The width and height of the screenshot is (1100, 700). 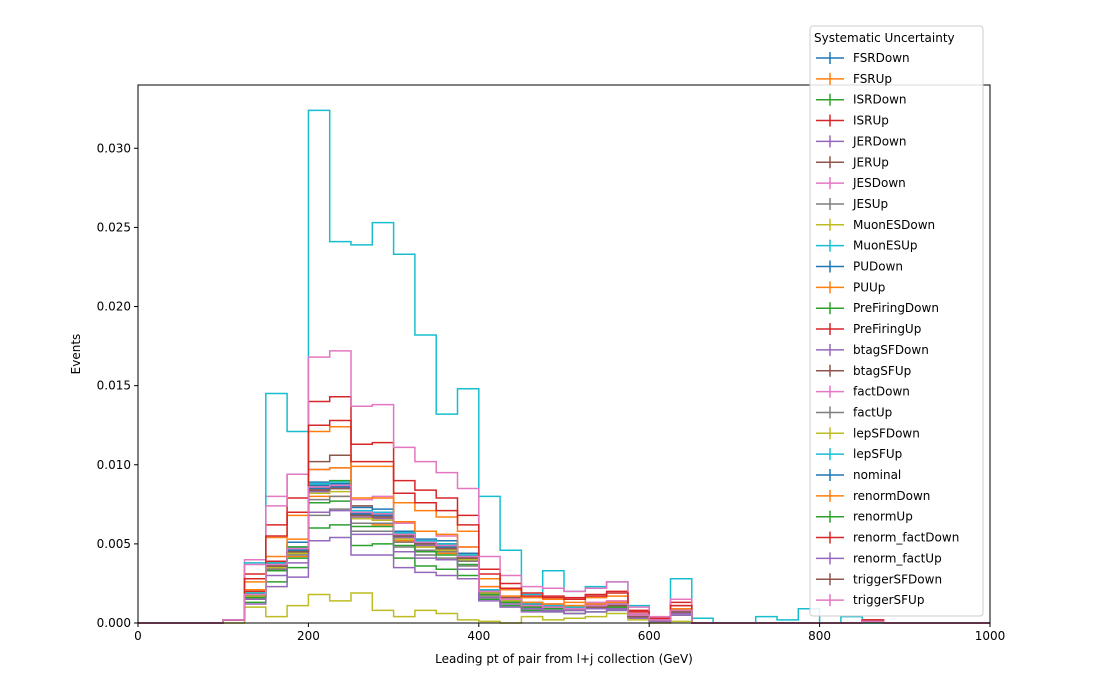 What do you see at coordinates (884, 38) in the screenshot?
I see `legend-title: Systematic Uncertainty` at bounding box center [884, 38].